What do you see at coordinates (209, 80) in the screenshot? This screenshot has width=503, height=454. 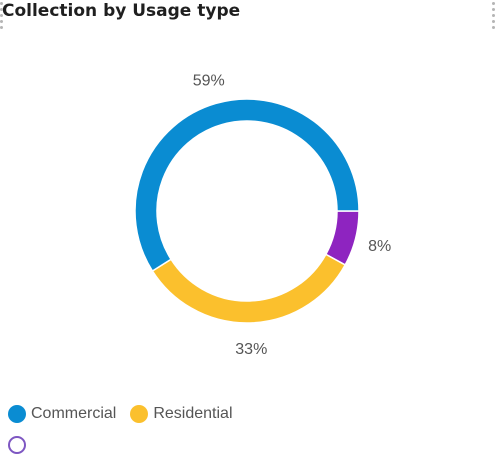 I see `slice-label-commercial: 59%` at bounding box center [209, 80].